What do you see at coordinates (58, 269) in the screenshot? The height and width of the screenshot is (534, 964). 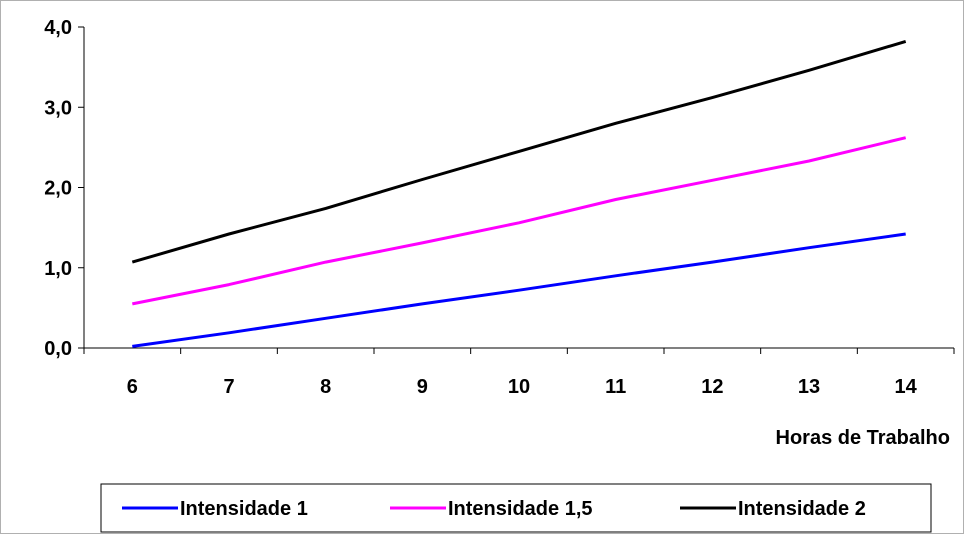 I see `y-tick-label: 1,0` at bounding box center [58, 269].